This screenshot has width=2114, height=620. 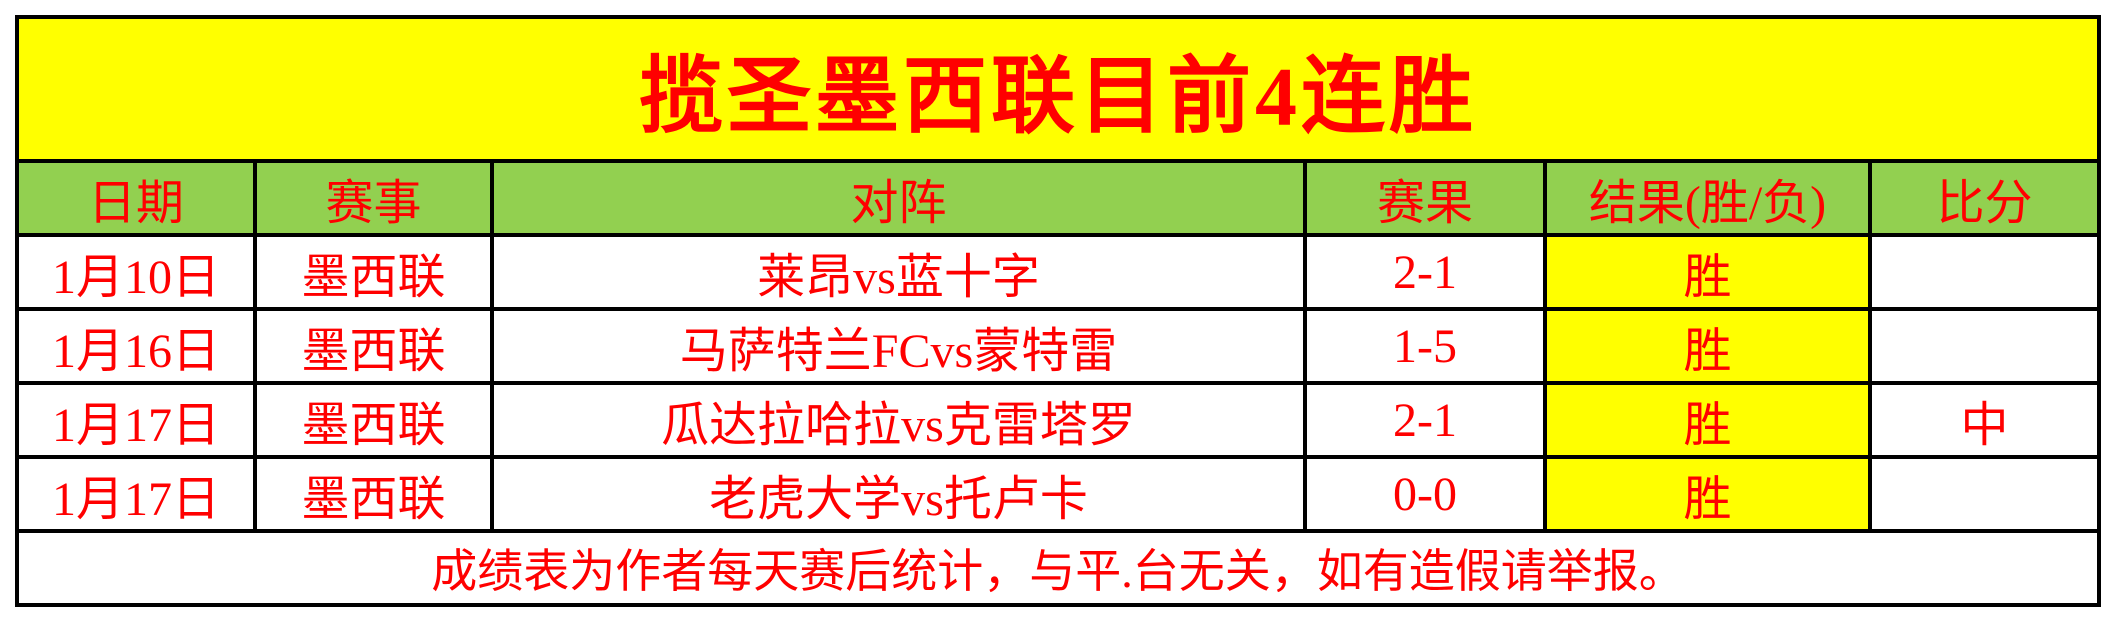 What do you see at coordinates (136, 198) in the screenshot?
I see `header-date: 日期` at bounding box center [136, 198].